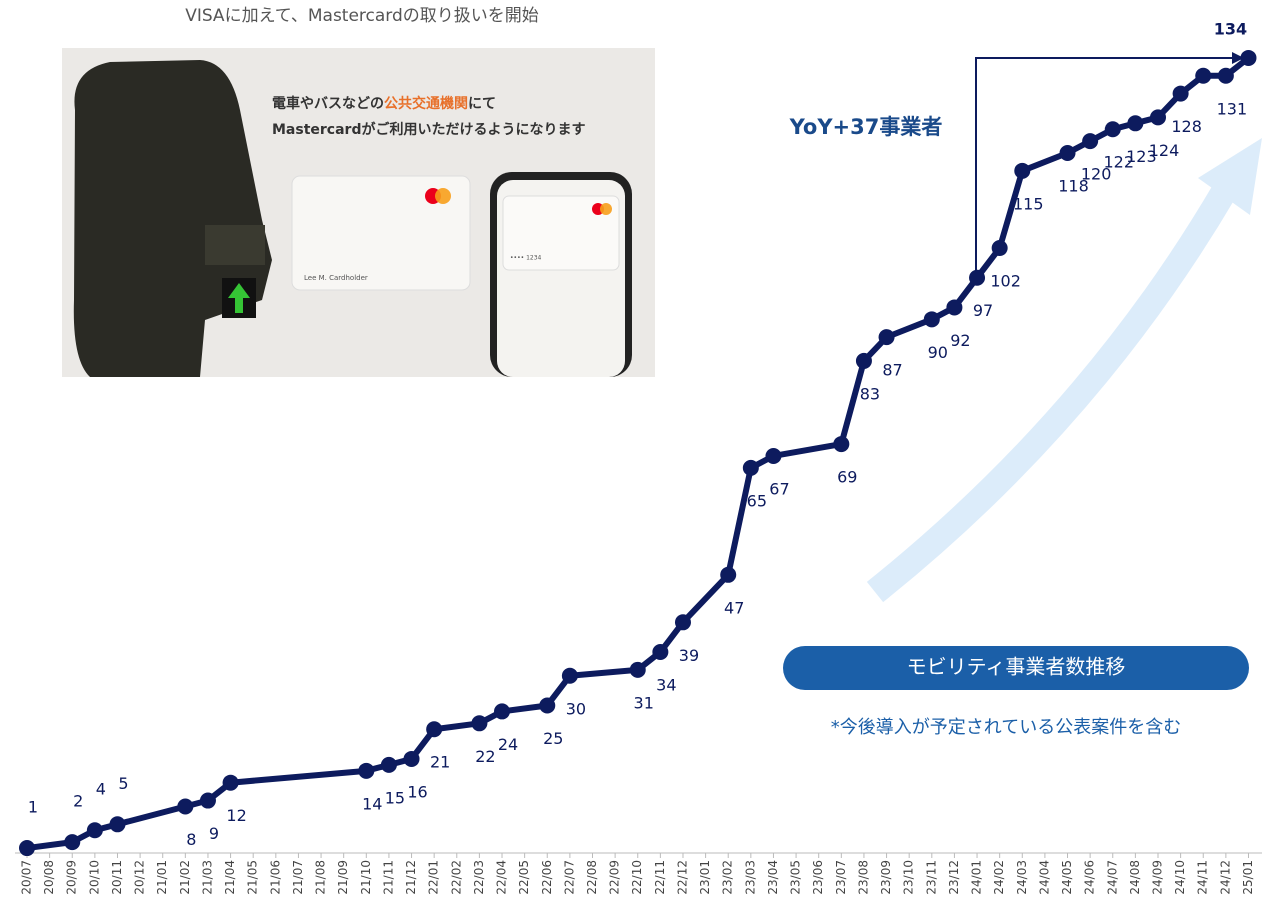 The height and width of the screenshot is (916, 1268). I want to click on x-tick-label: 23/03, so click(750, 877).